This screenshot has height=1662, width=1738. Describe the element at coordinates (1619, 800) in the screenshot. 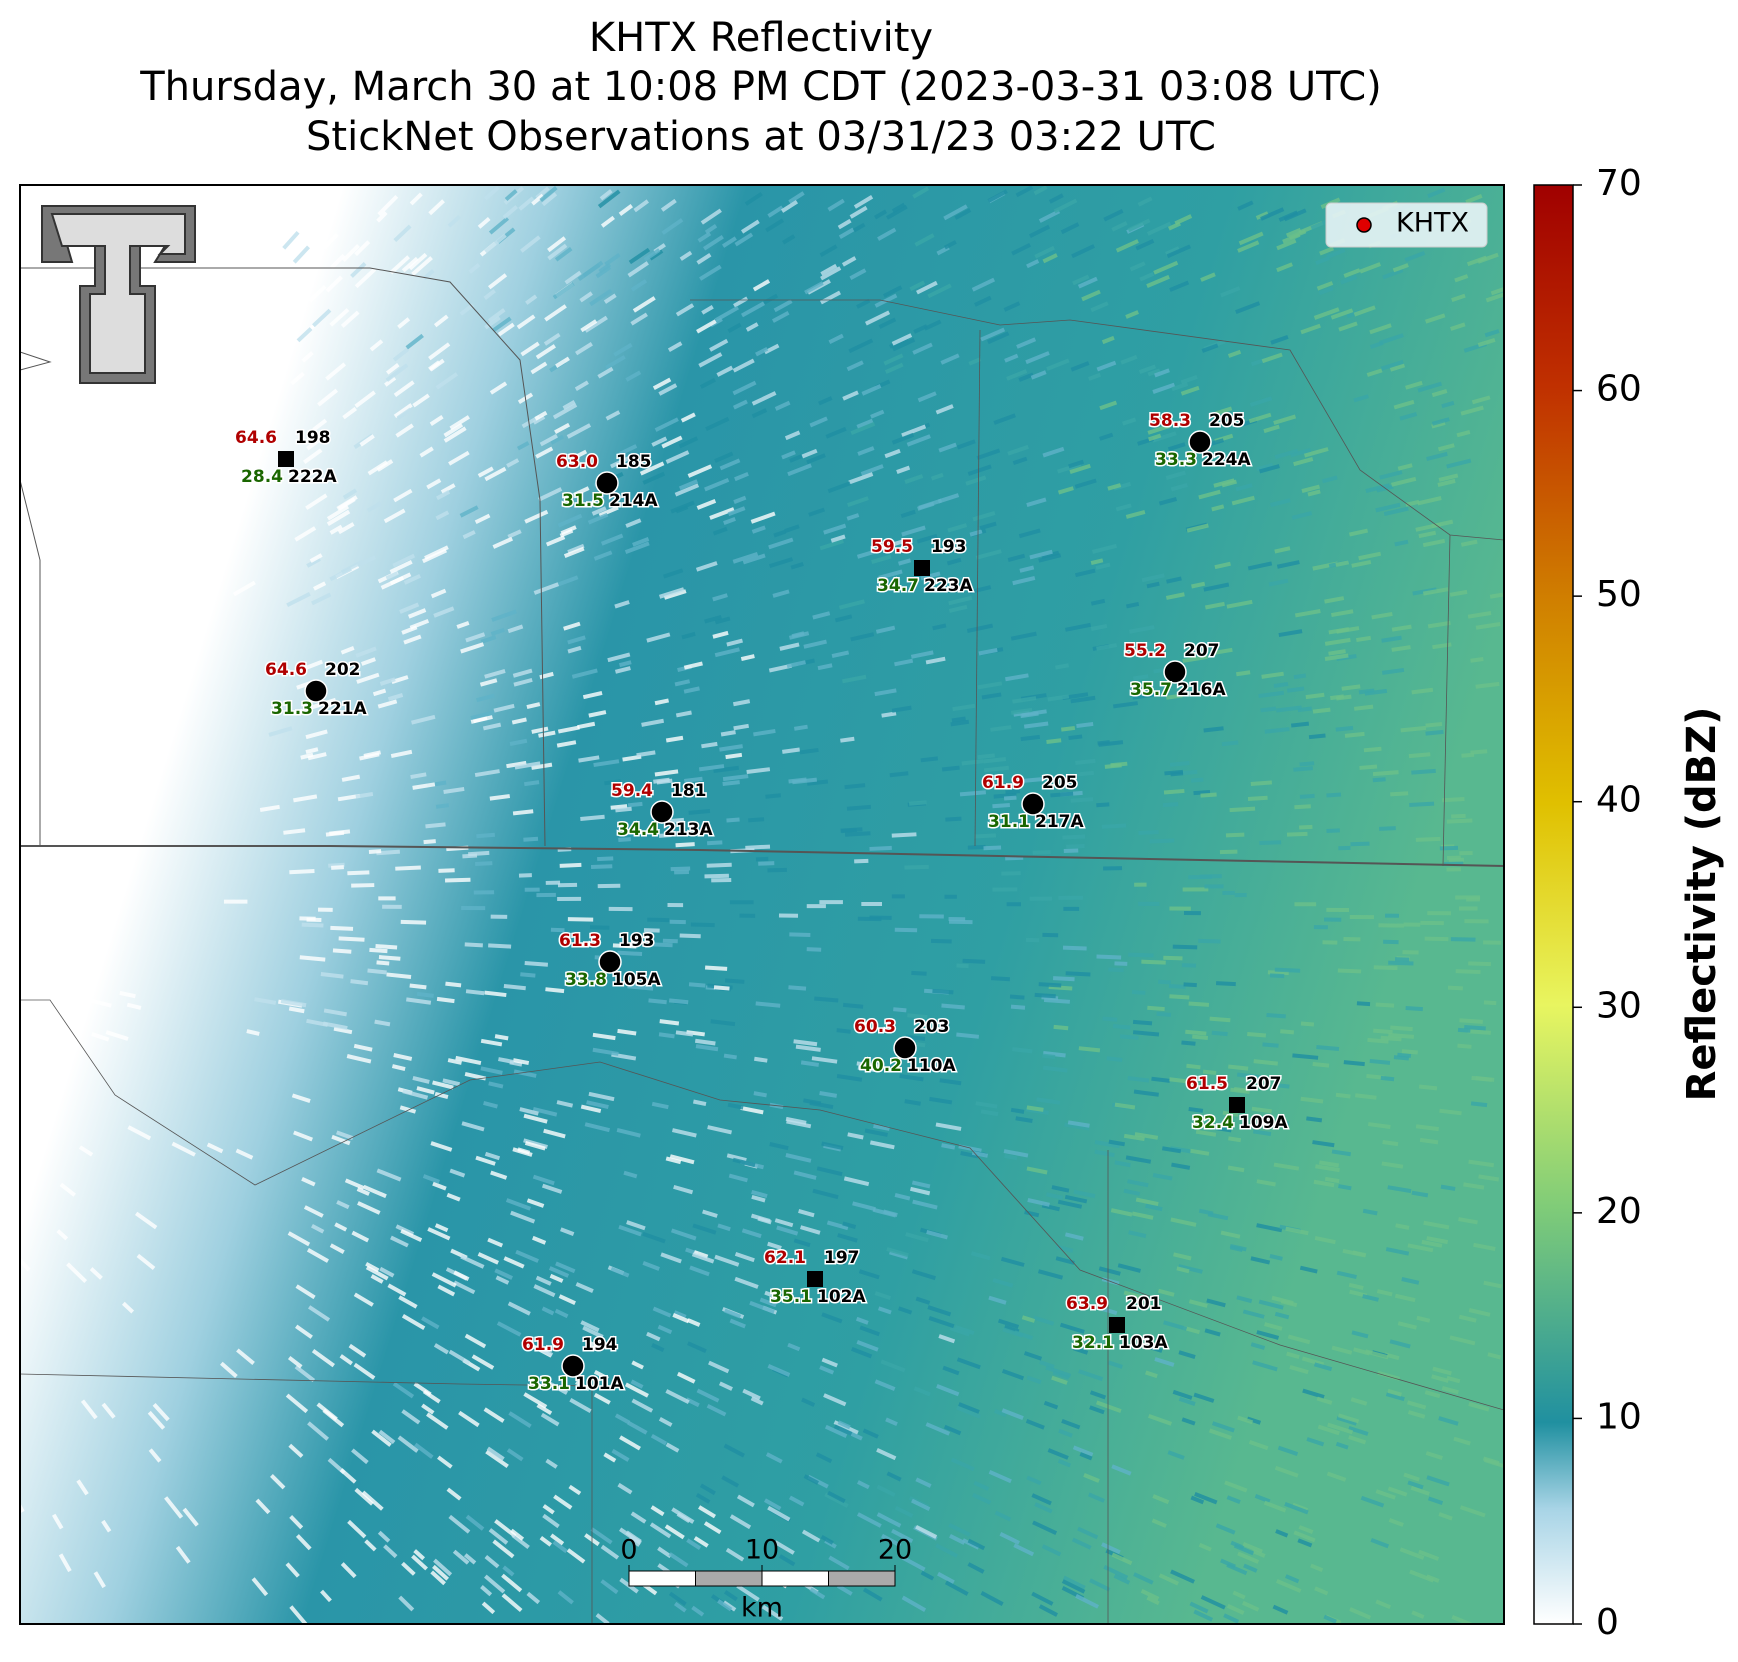

I see `colorbar-tick-label: 40` at that location.